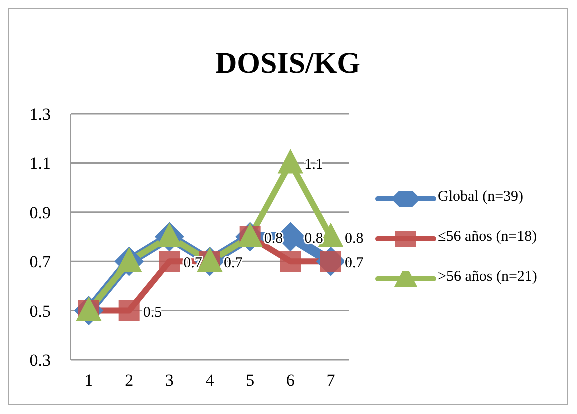 The width and height of the screenshot is (577, 414). Describe the element at coordinates (331, 380) in the screenshot. I see `x-tick-label: 7` at that location.